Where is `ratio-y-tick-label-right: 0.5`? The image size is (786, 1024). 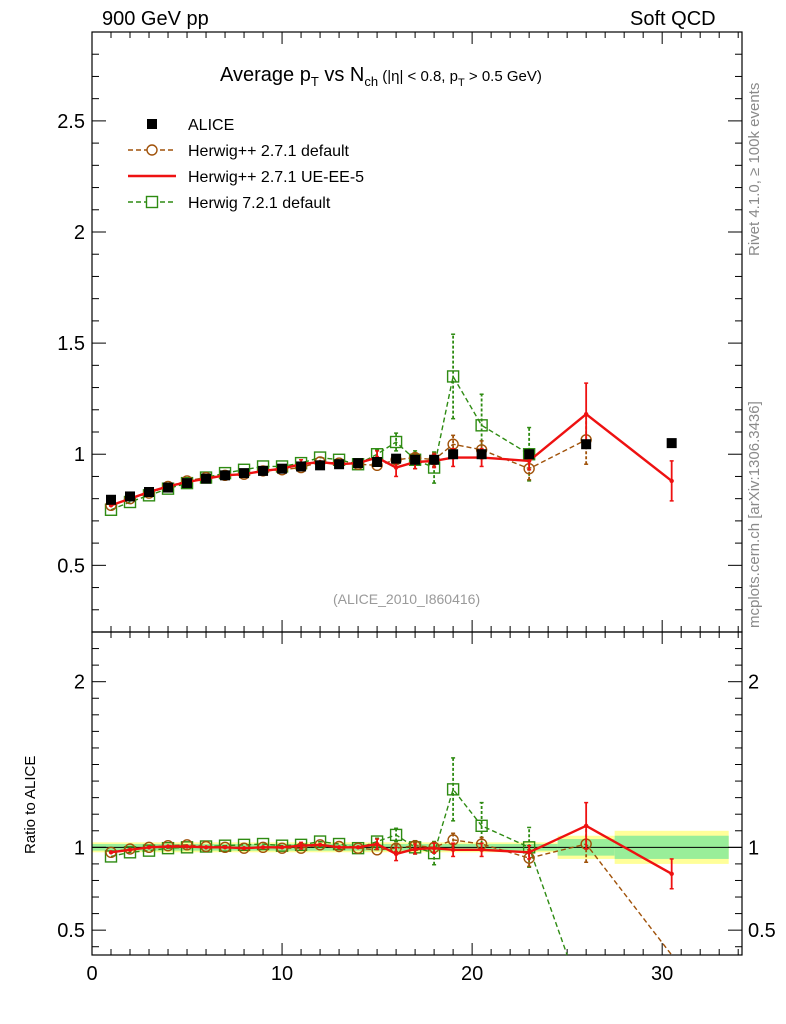
ratio-y-tick-label-right: 0.5 is located at coordinates (762, 931).